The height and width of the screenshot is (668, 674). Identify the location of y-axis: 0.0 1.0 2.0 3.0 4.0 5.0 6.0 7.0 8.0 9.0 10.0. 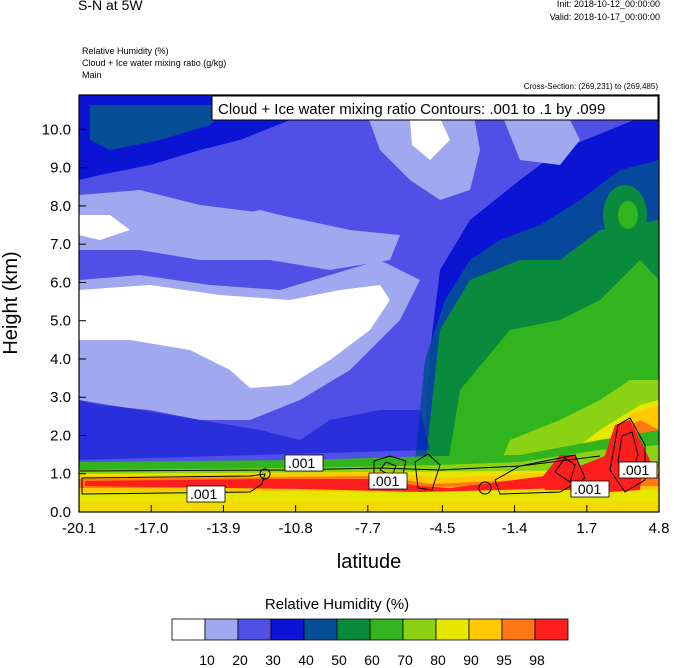
(64, 321).